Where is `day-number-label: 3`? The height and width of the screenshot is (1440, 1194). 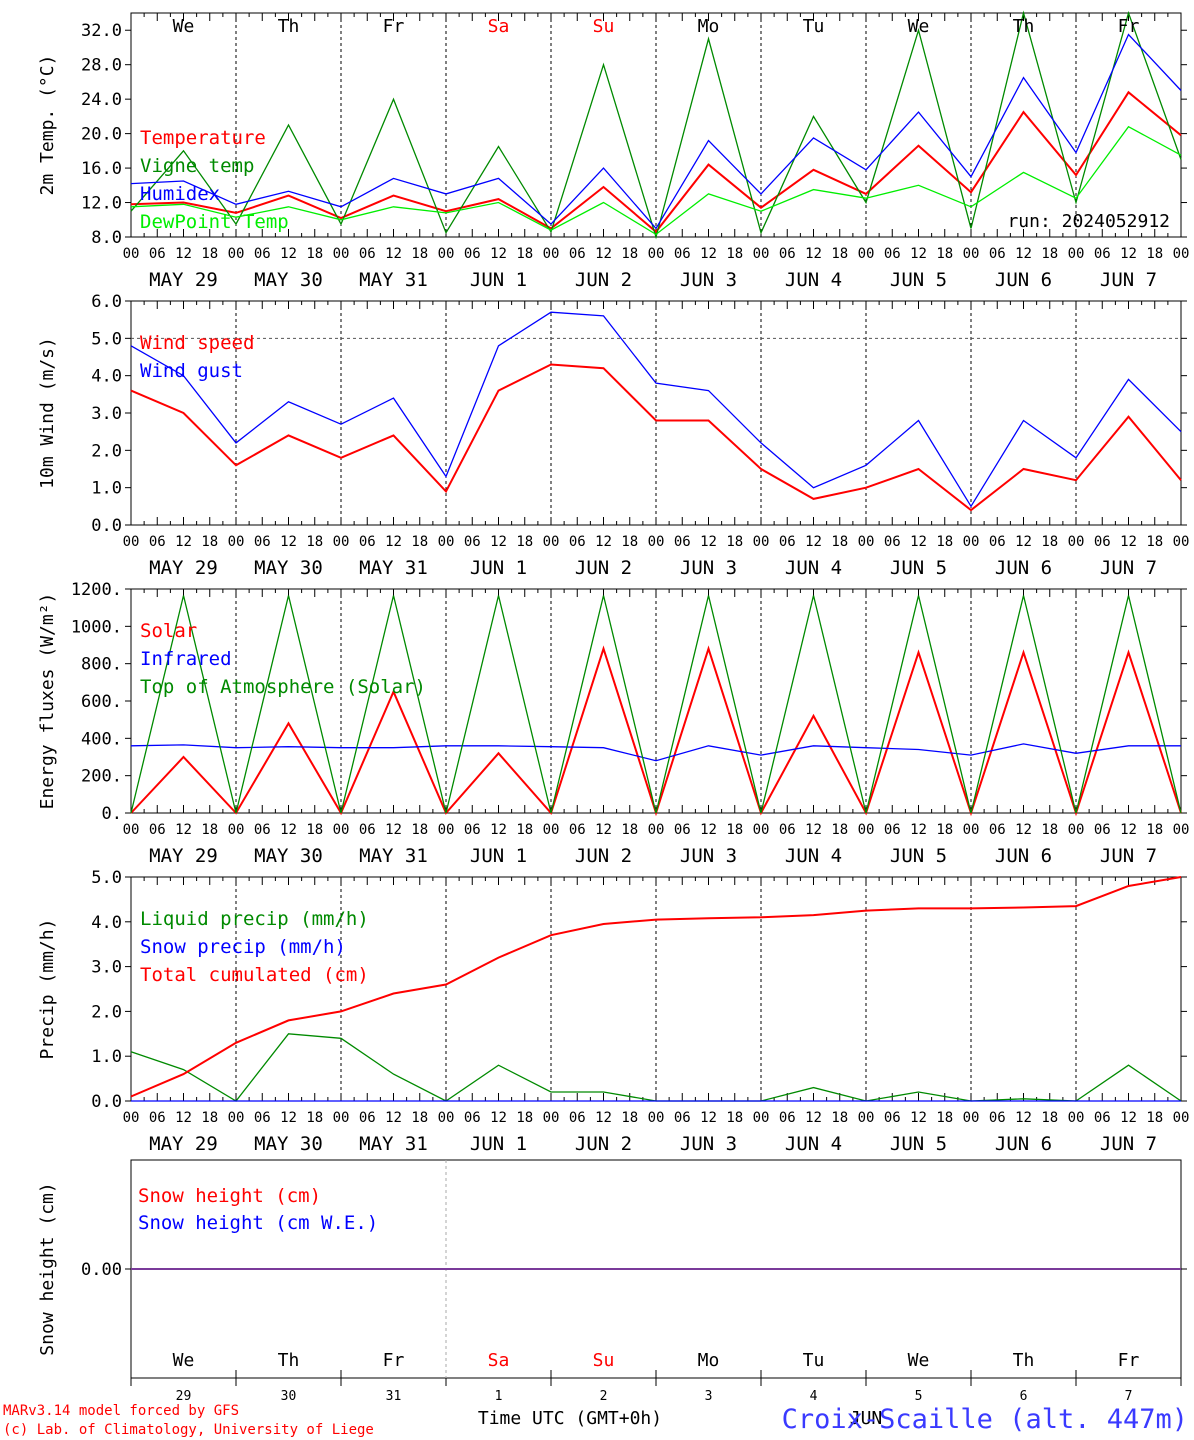 day-number-label: 3 is located at coordinates (709, 1396).